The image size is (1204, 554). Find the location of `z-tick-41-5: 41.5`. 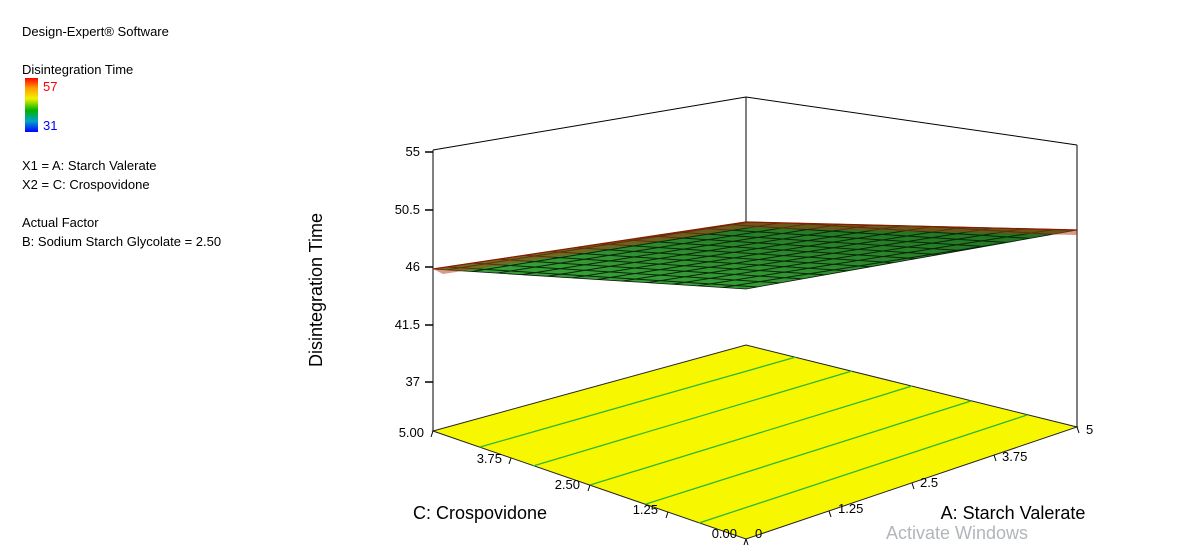

z-tick-41-5: 41.5 is located at coordinates (407, 324).